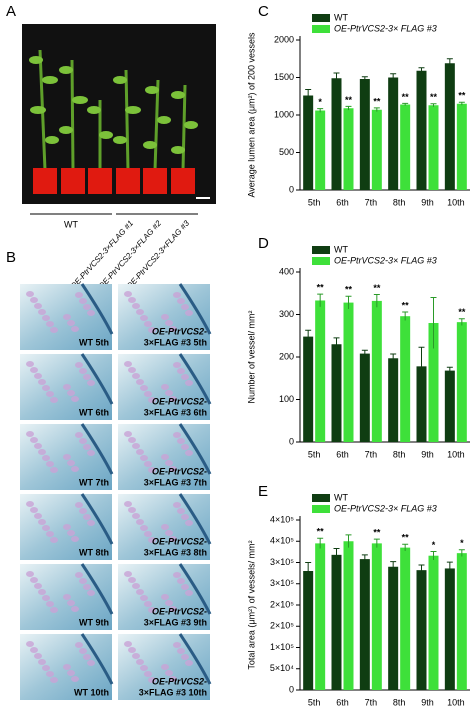 This screenshot has width=474, height=707. Describe the element at coordinates (399, 702) in the screenshot. I see `x-tick-label: 8th` at that location.